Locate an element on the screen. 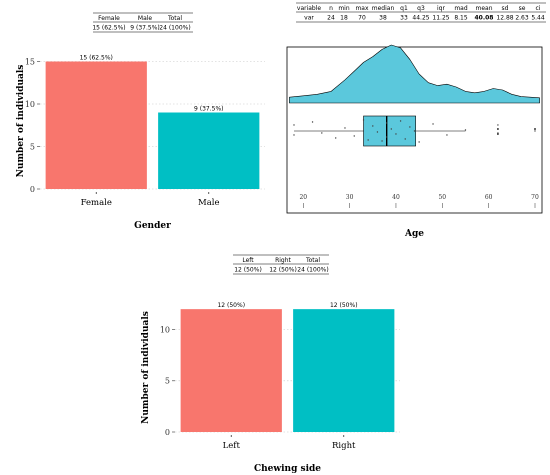 The image size is (550, 475). age-table-header: iqr is located at coordinates (441, 8).